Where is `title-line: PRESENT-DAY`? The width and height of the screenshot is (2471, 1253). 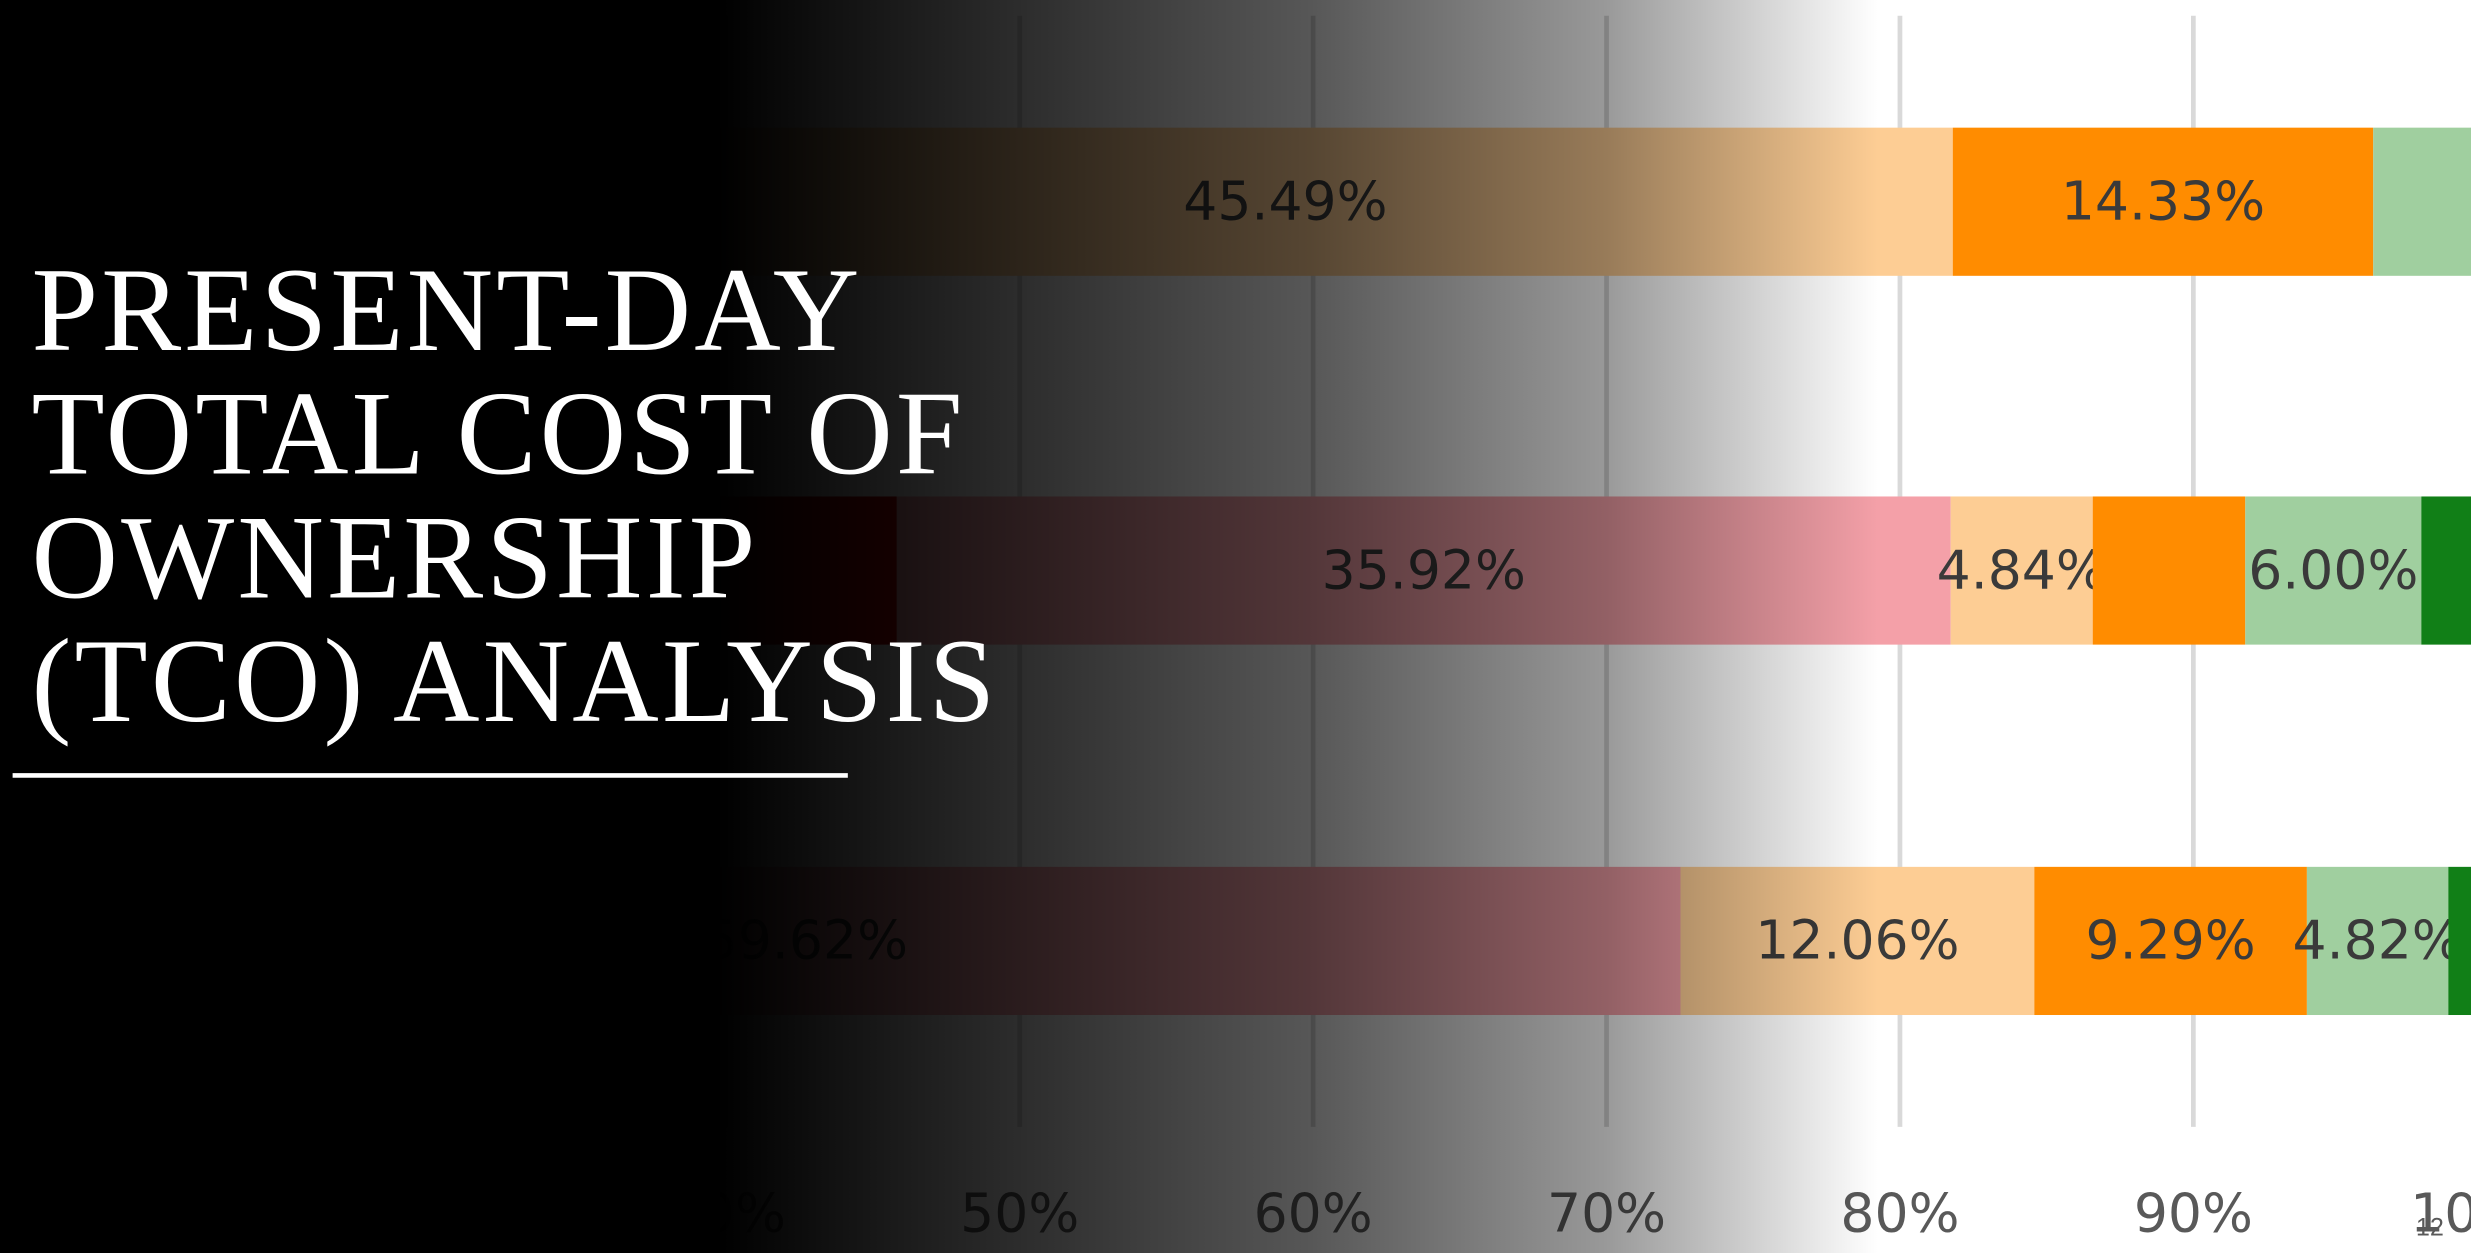 title-line: PRESENT-DAY is located at coordinates (447, 309).